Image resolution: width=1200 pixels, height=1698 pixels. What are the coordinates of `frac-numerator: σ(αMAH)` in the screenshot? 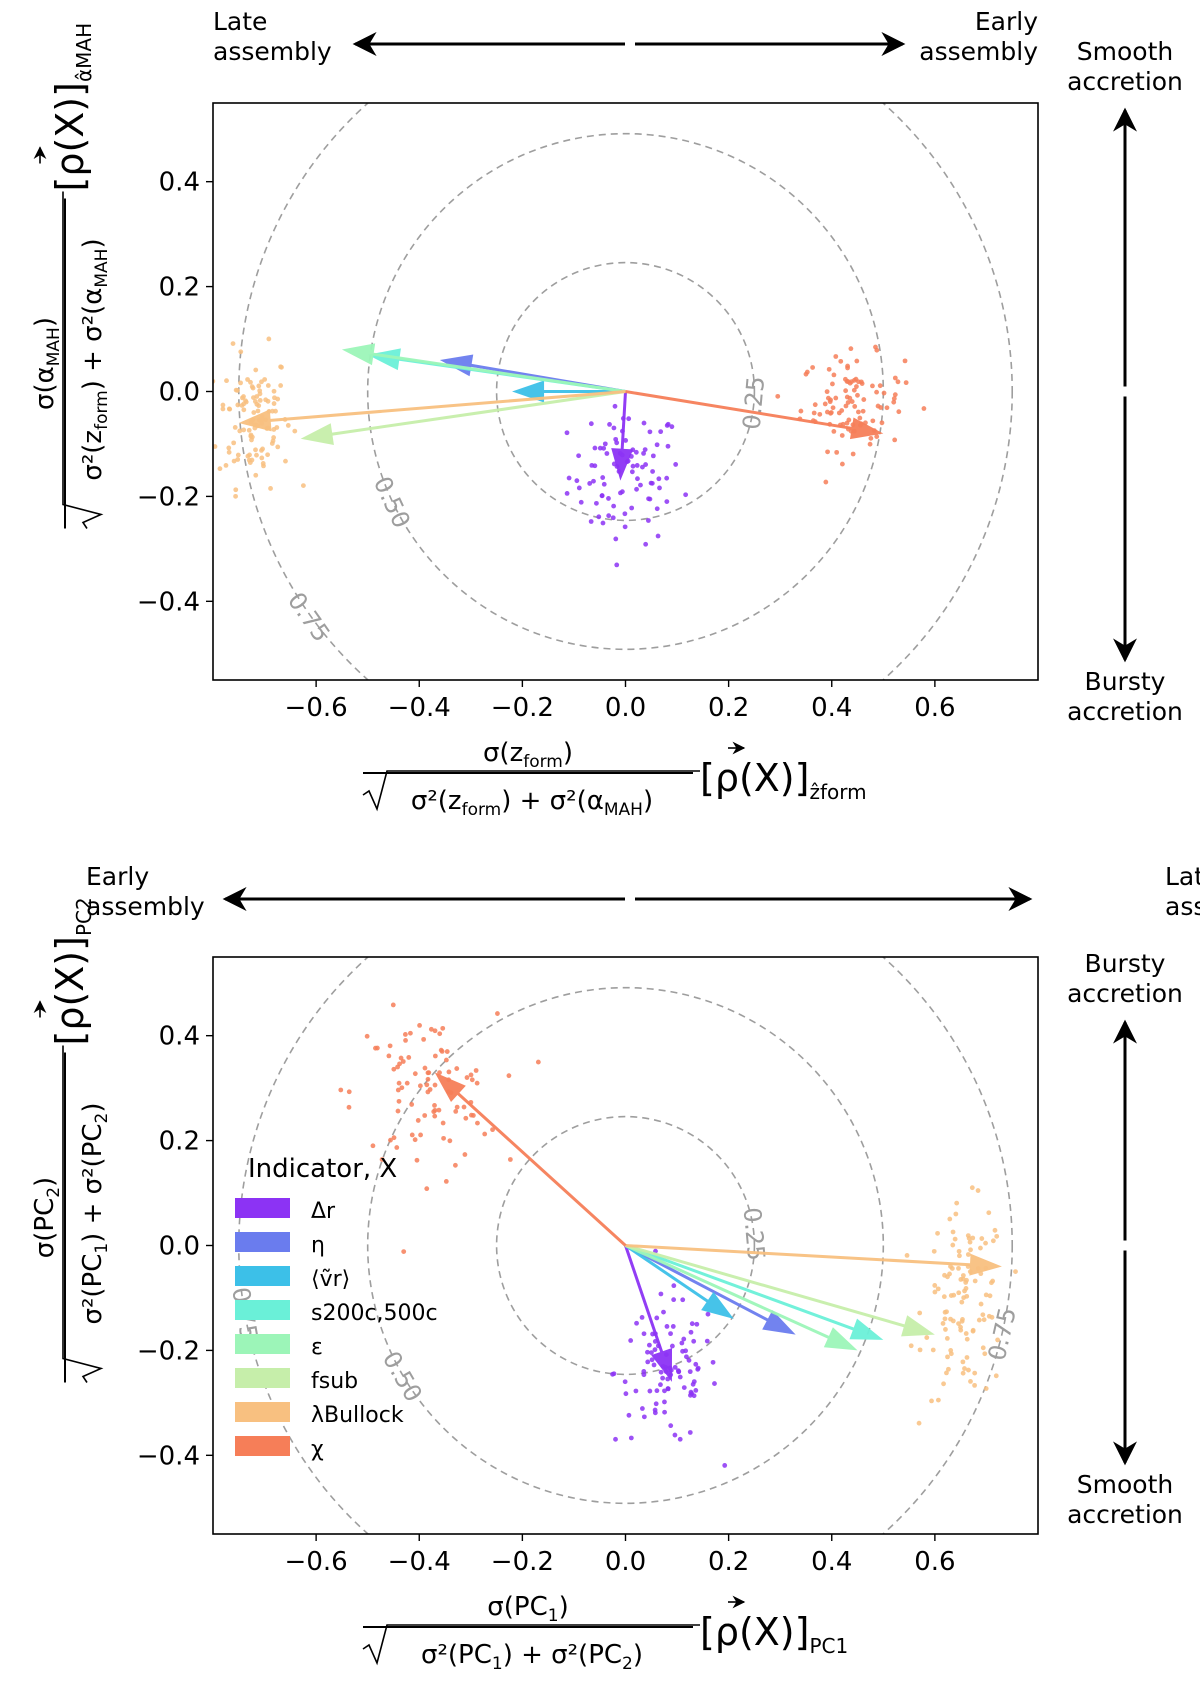 It's located at (47, 363).